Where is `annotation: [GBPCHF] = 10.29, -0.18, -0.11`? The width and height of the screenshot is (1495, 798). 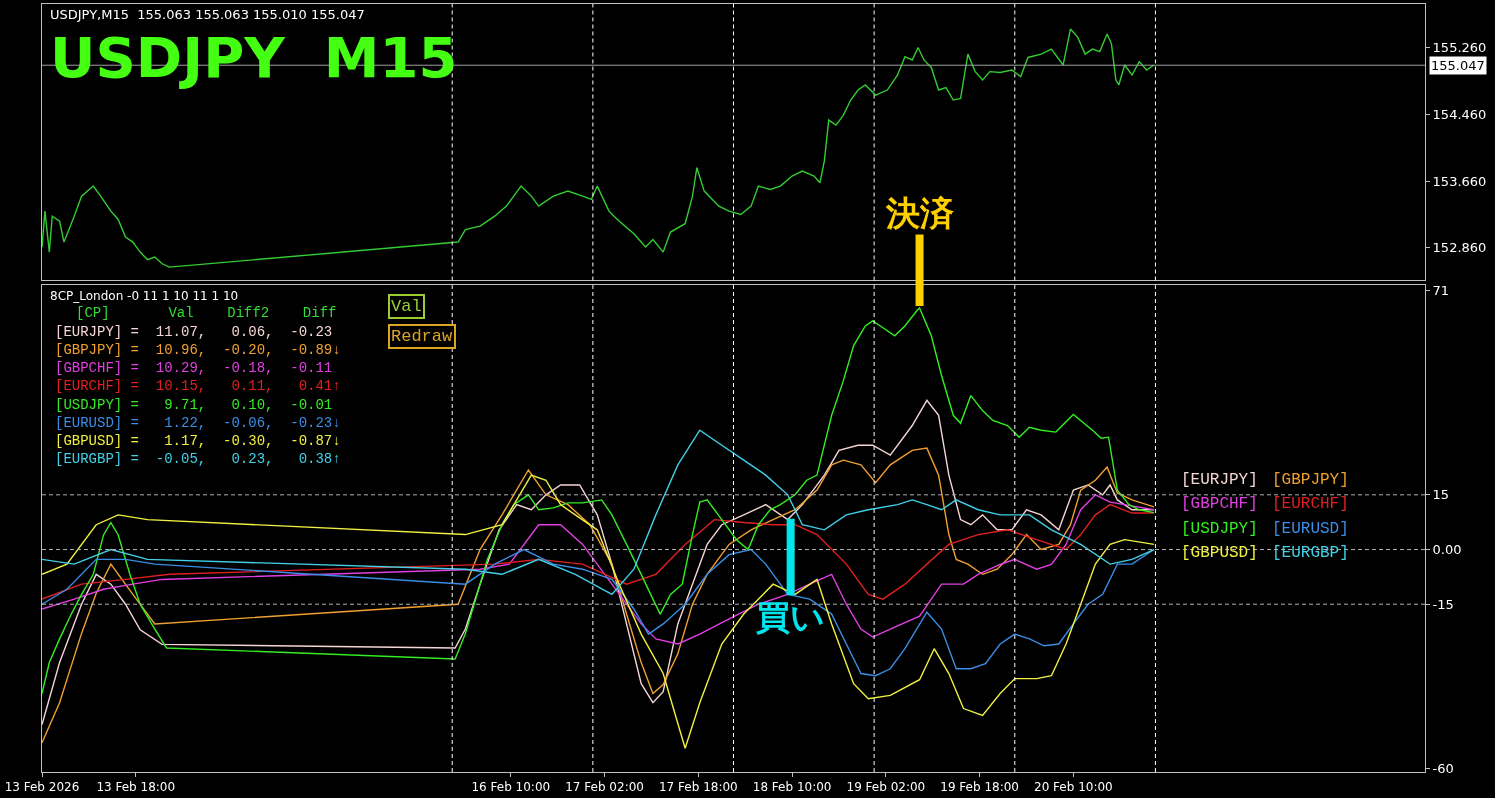
annotation: [GBPCHF] = 10.29, -0.18, -0.11 is located at coordinates (194, 368).